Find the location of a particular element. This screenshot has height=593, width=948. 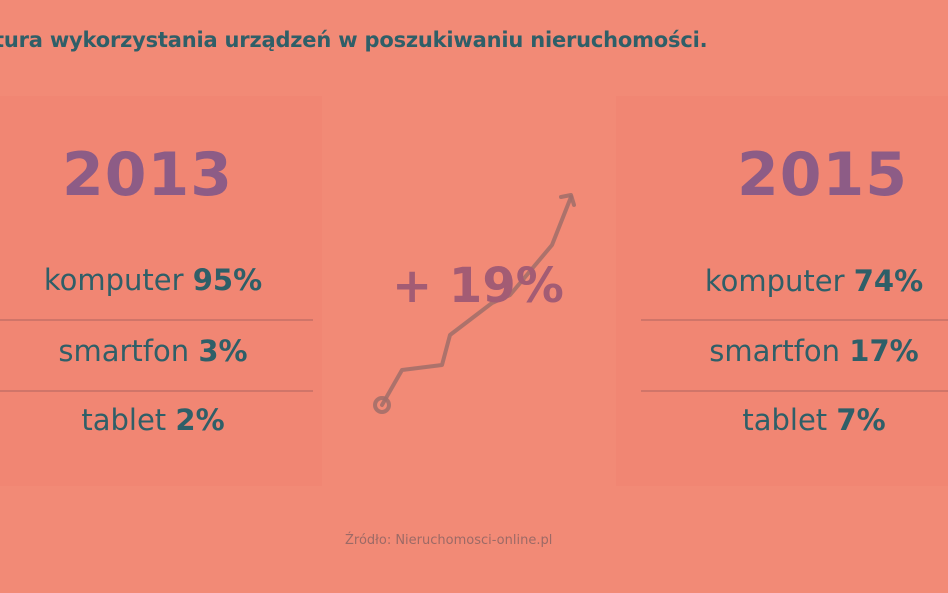

stat-value: 3% is located at coordinates (223, 351).